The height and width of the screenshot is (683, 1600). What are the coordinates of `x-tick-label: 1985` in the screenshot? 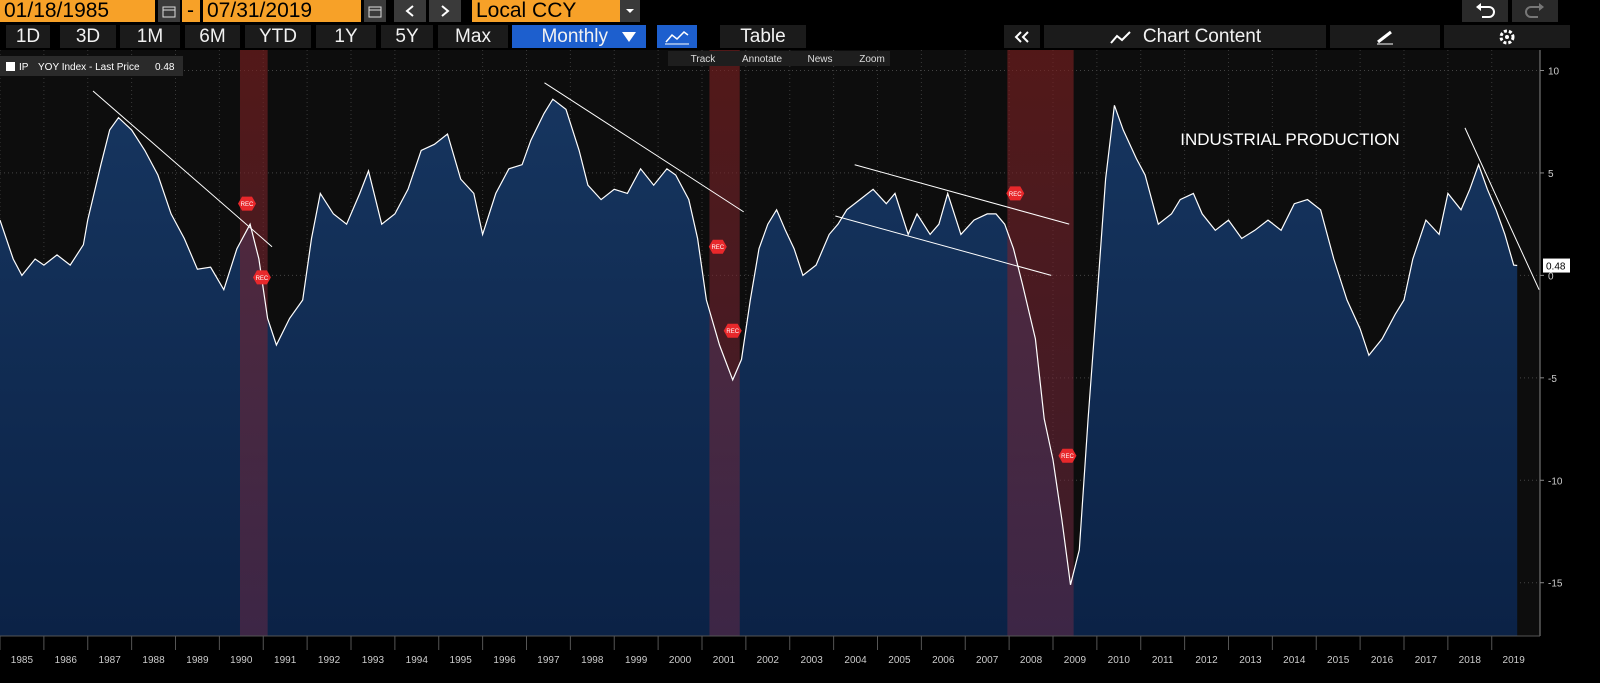 It's located at (22, 660).